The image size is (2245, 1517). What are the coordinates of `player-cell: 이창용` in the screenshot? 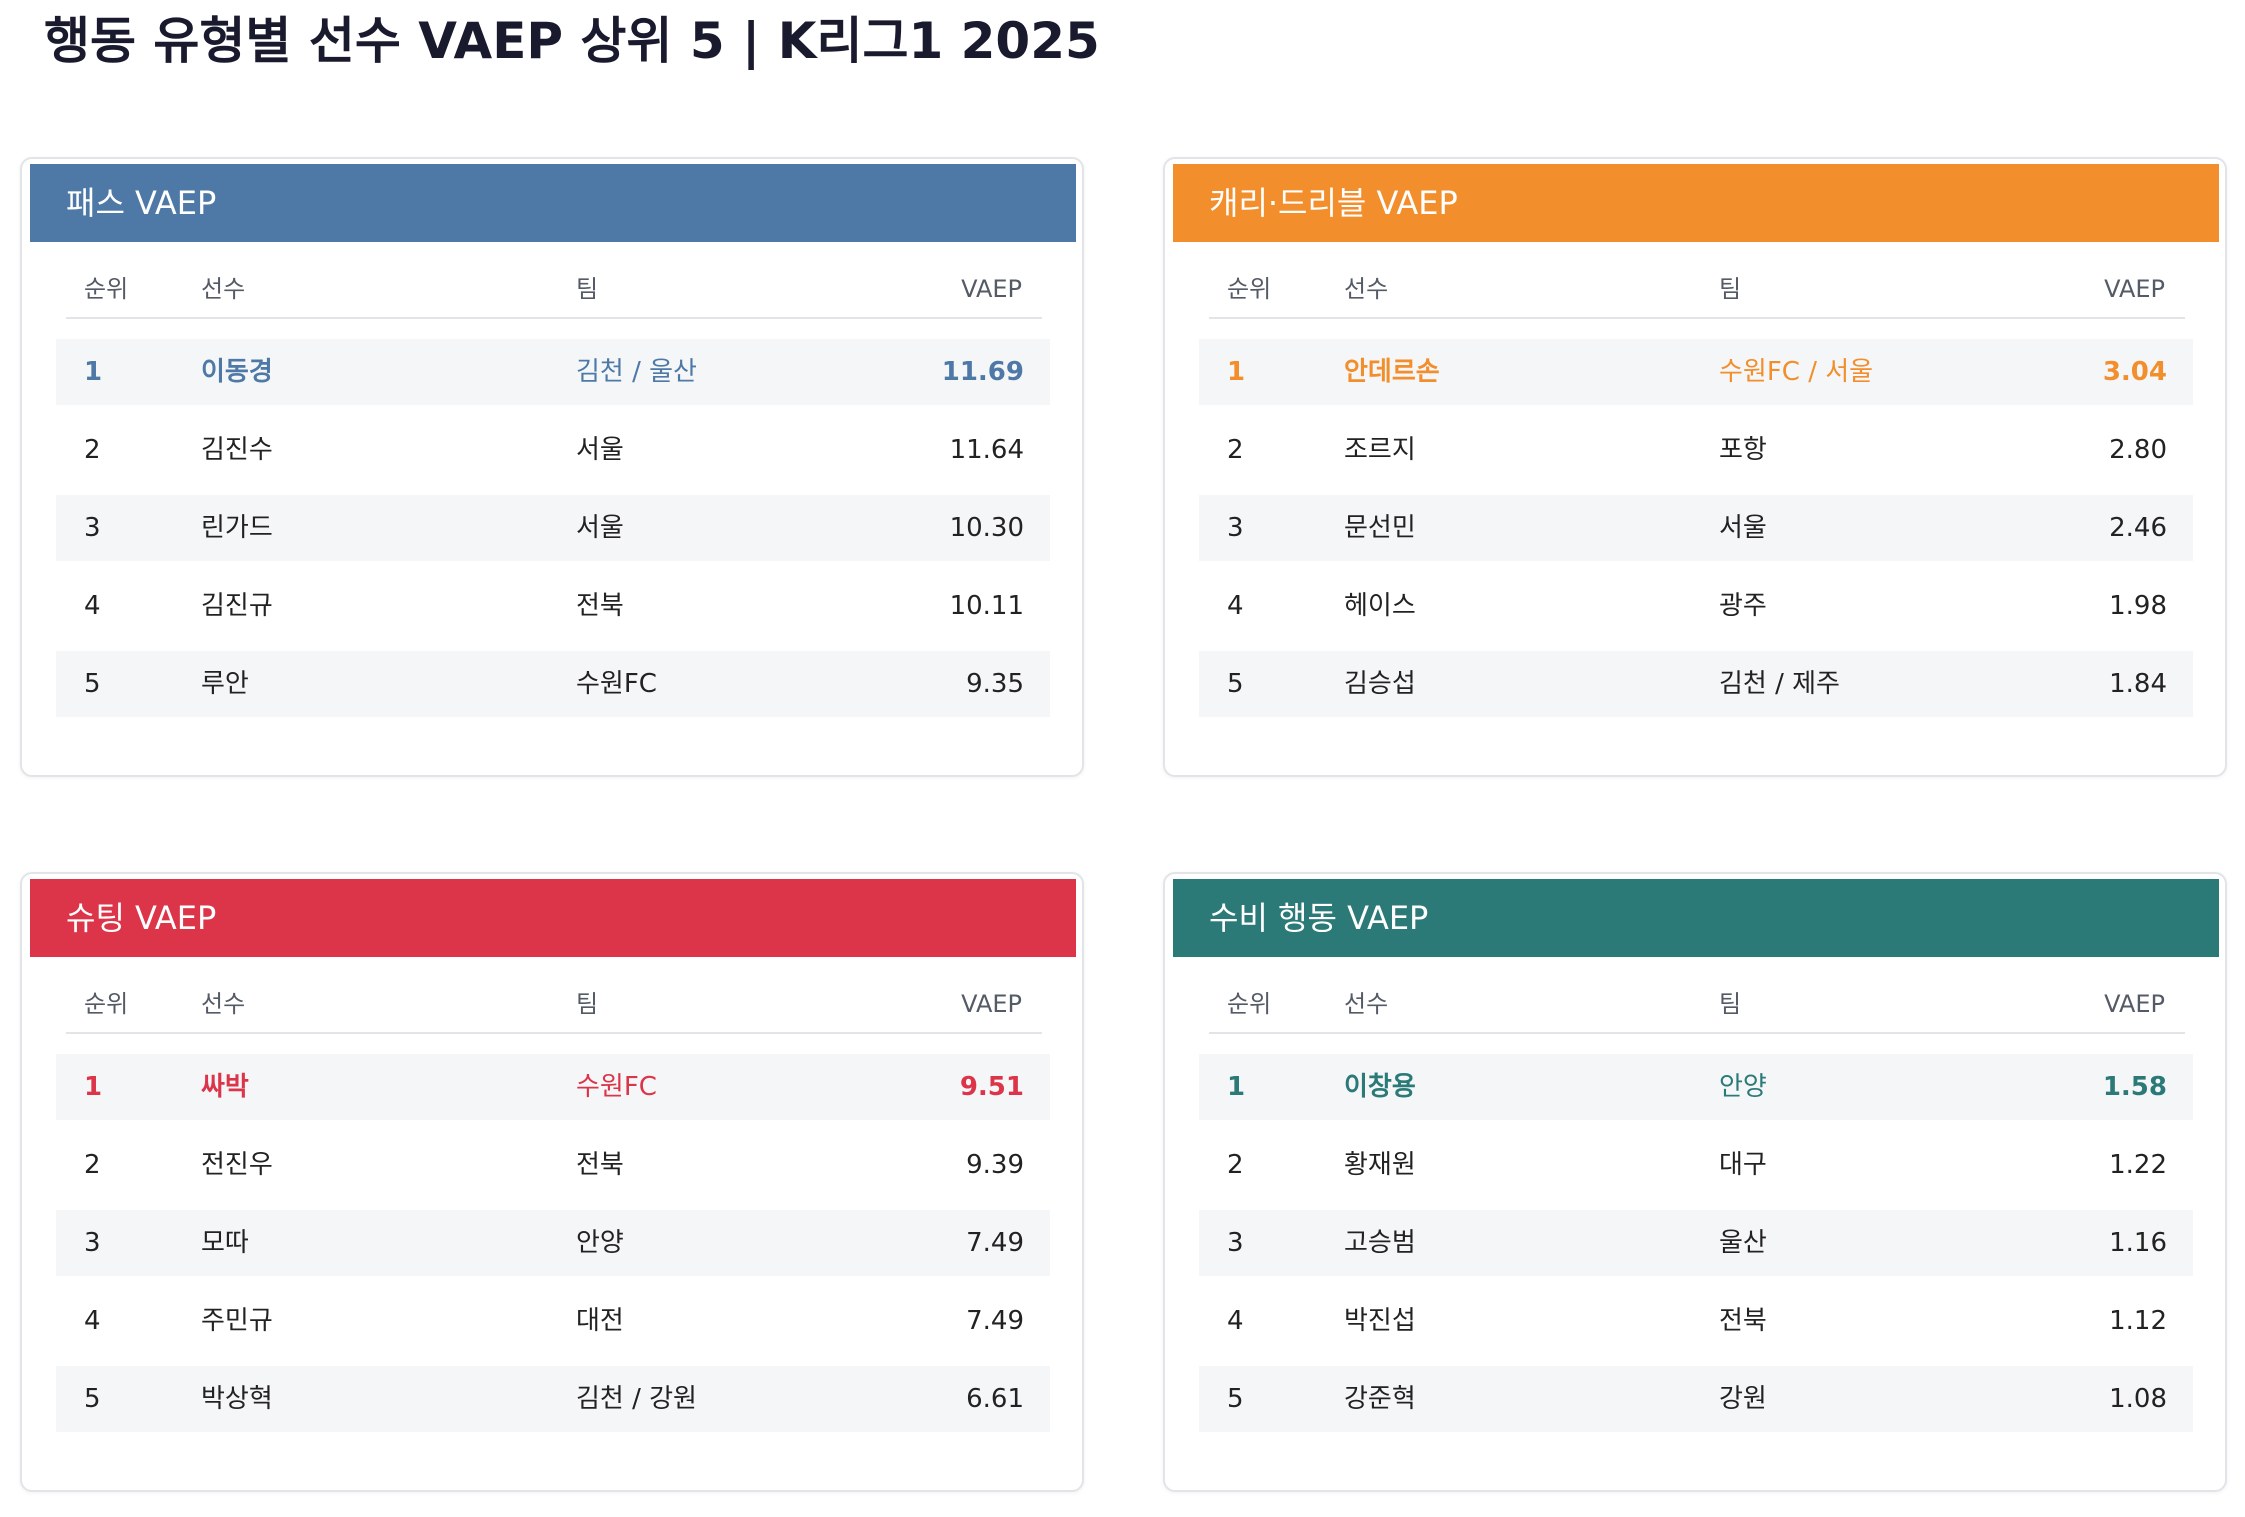 It's located at (1380, 1087).